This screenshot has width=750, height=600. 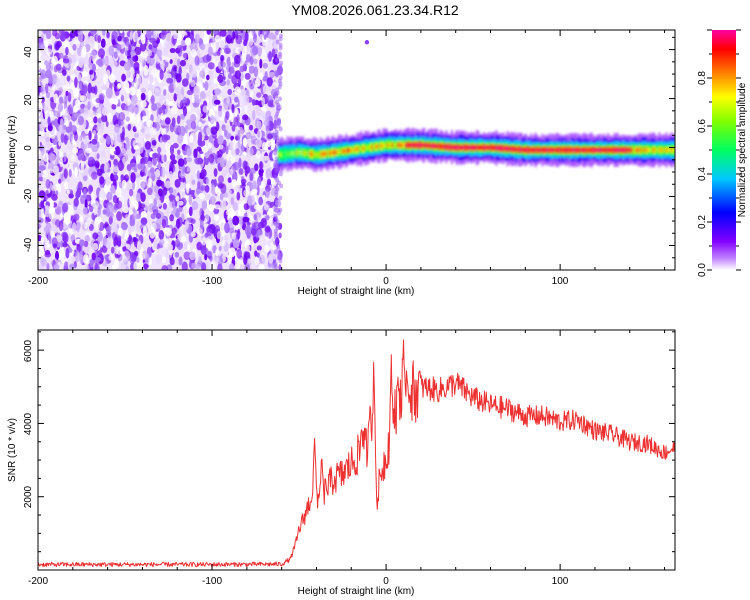 What do you see at coordinates (386, 581) in the screenshot?
I see `snr-xtick-label: 0` at bounding box center [386, 581].